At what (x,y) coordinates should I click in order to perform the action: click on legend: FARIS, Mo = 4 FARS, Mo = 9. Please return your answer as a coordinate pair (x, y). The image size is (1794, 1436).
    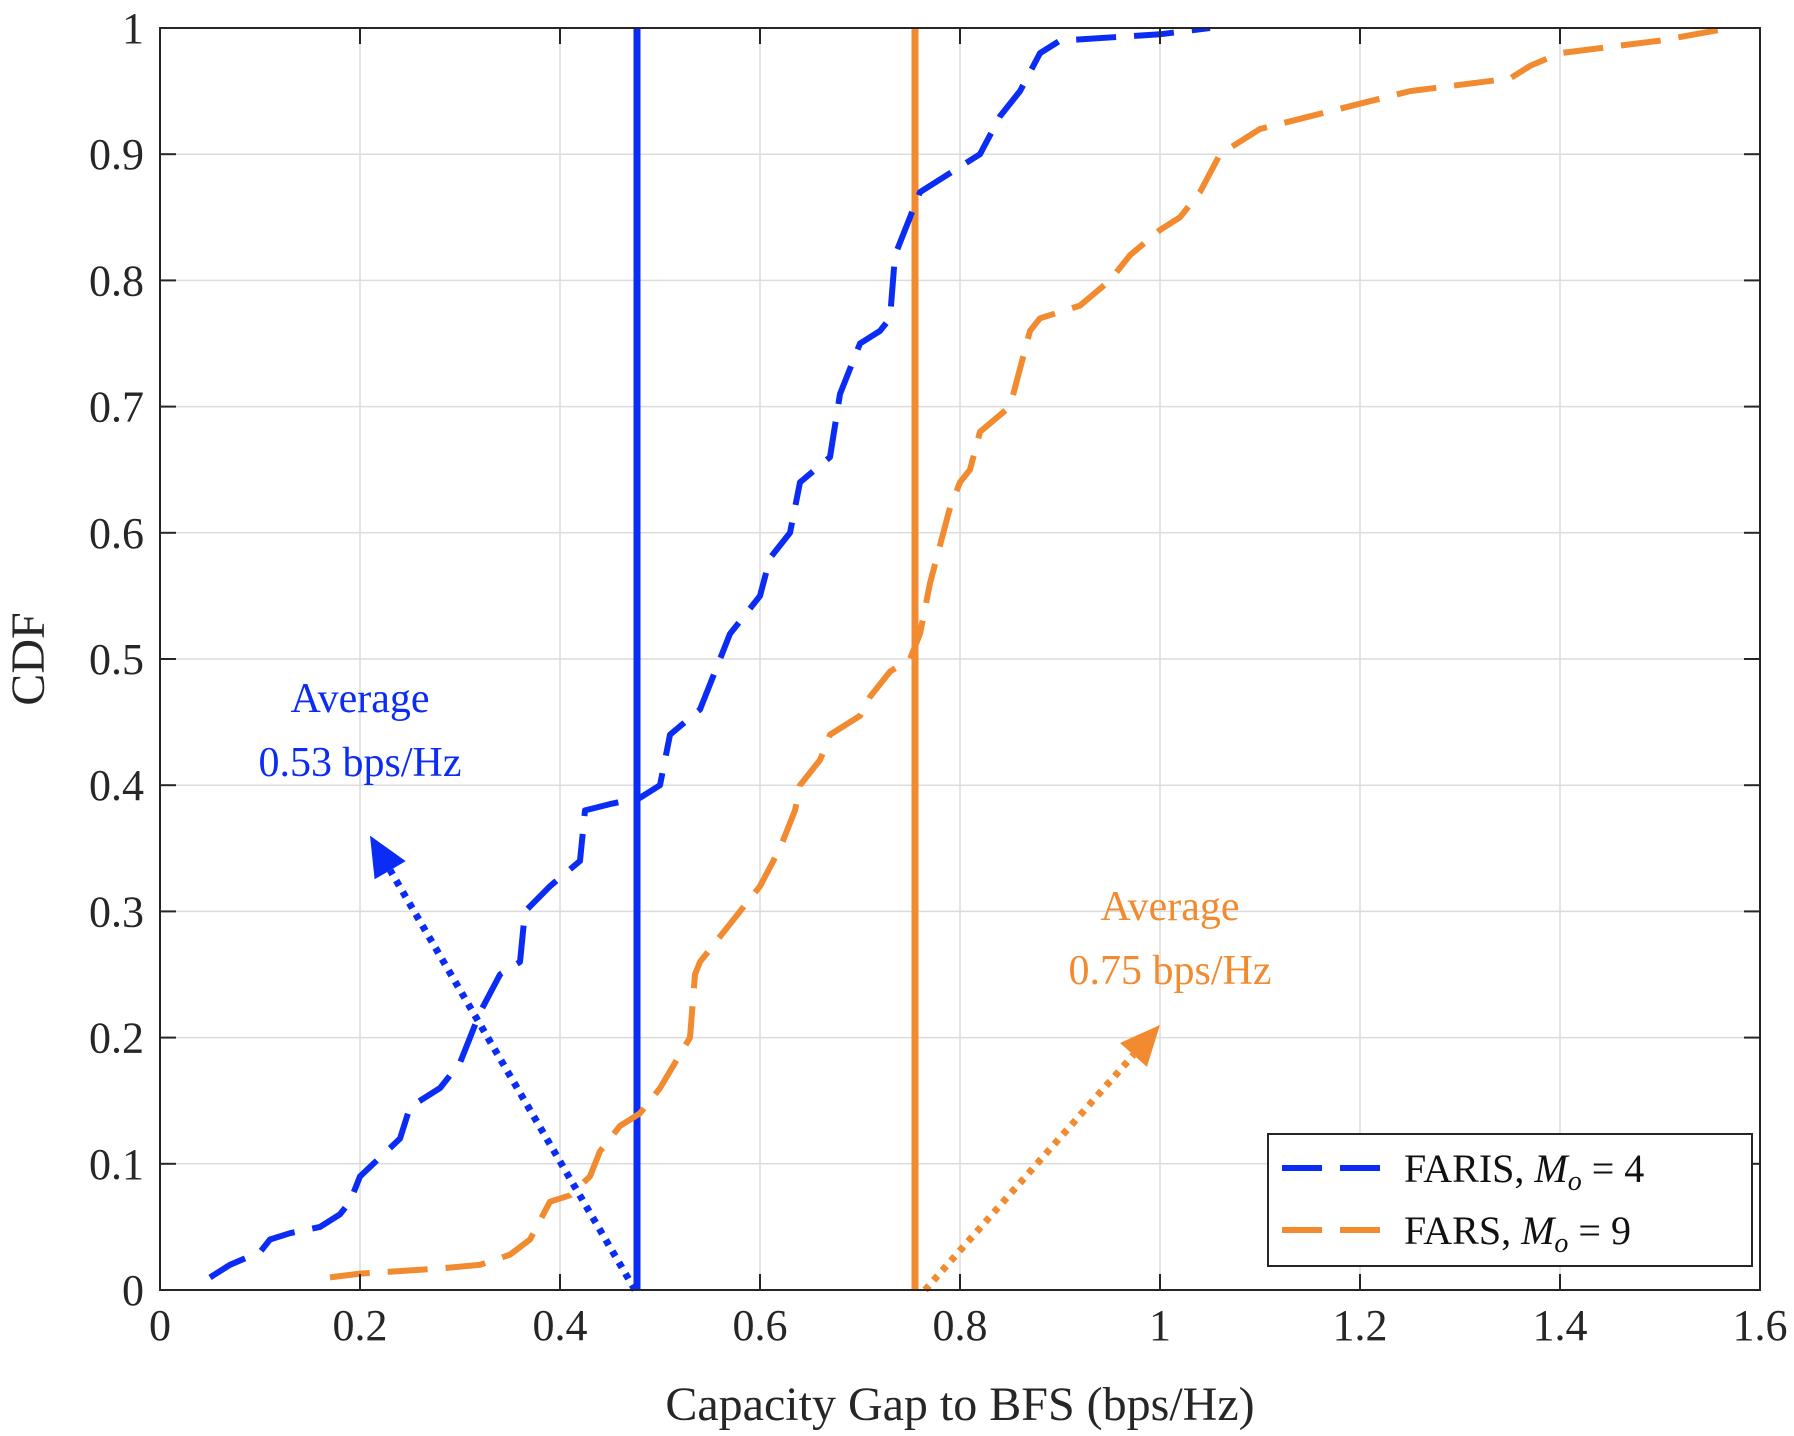
    Looking at the image, I should click on (1510, 1200).